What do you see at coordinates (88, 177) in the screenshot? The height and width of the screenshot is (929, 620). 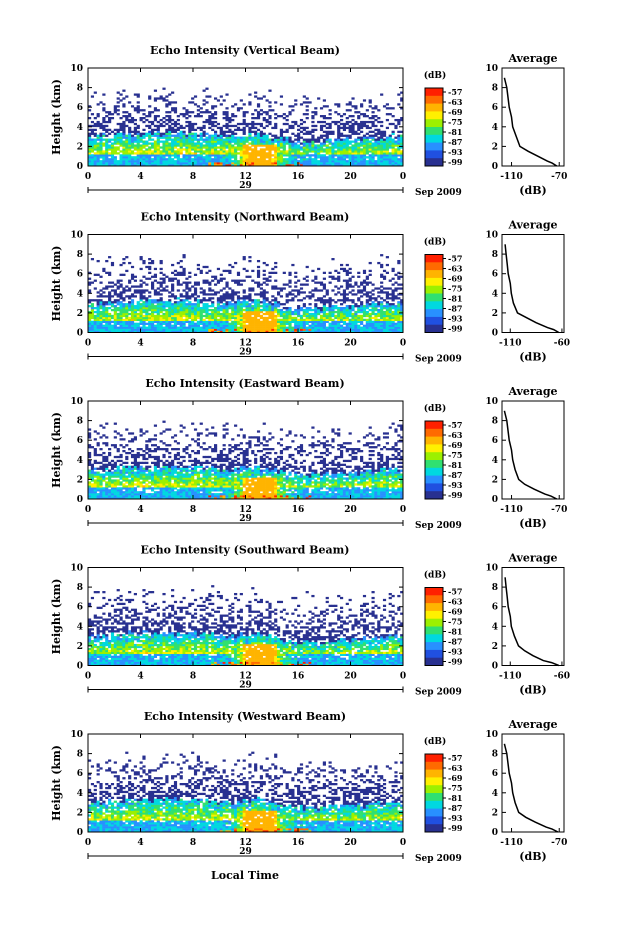 I see `x-tick-label: 0` at bounding box center [88, 177].